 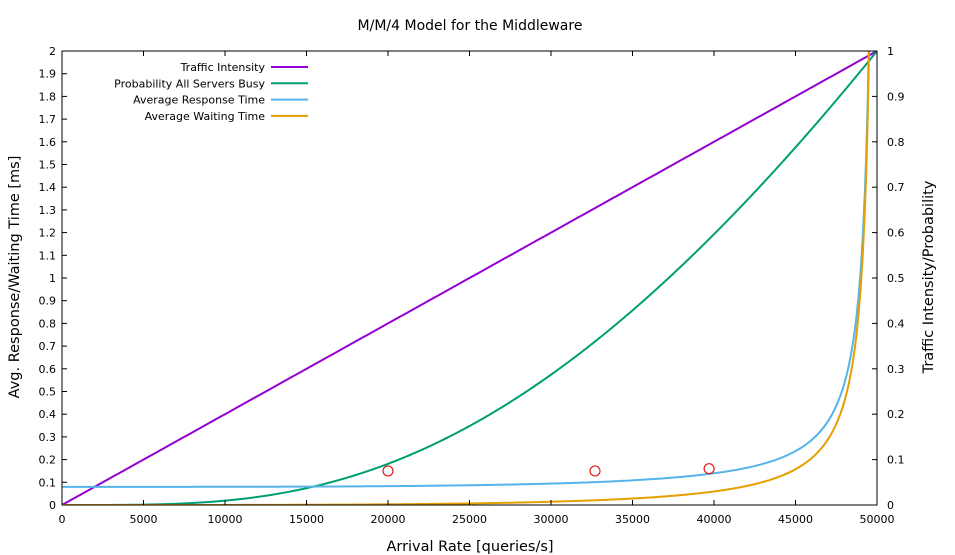 I want to click on y-tick-label: 0.6, so click(x=48, y=369).